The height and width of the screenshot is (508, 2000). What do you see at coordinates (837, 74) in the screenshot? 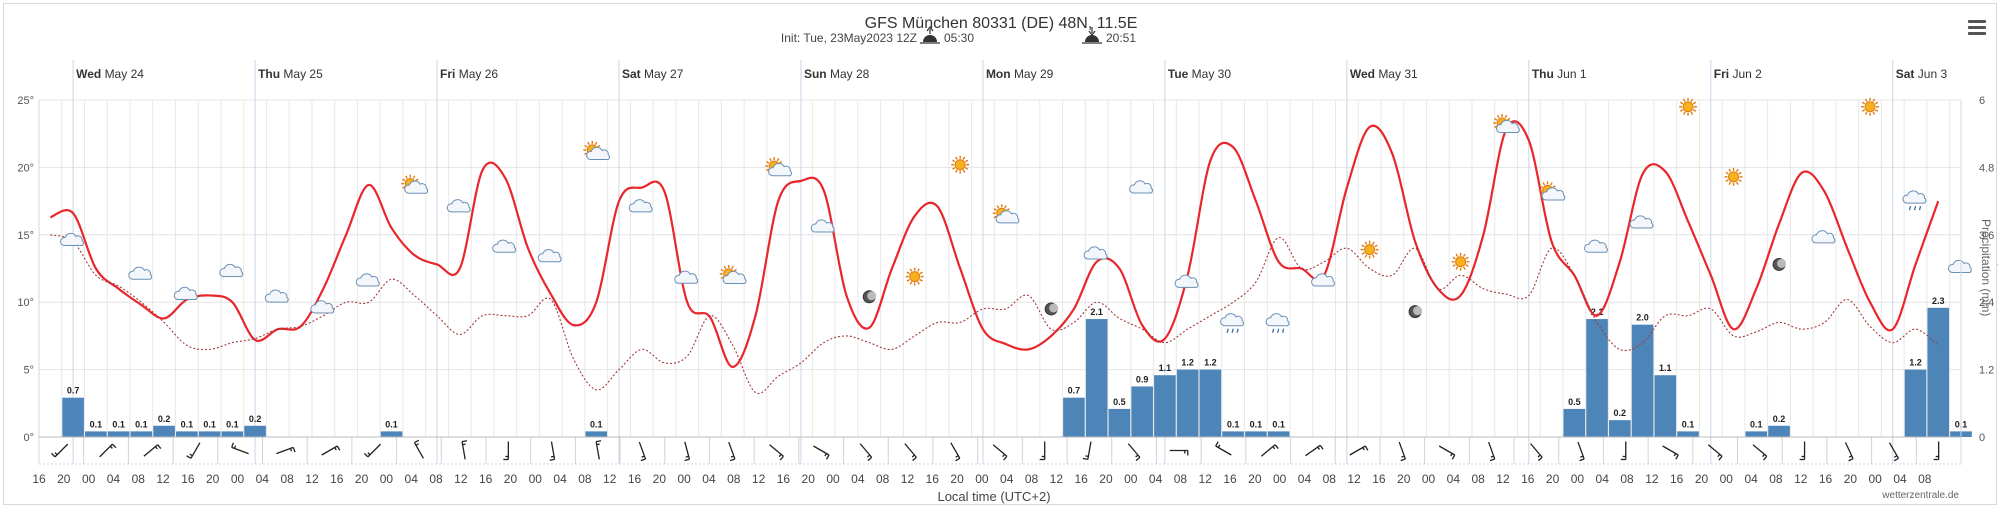
I see `day-label: Sun May 28` at bounding box center [837, 74].